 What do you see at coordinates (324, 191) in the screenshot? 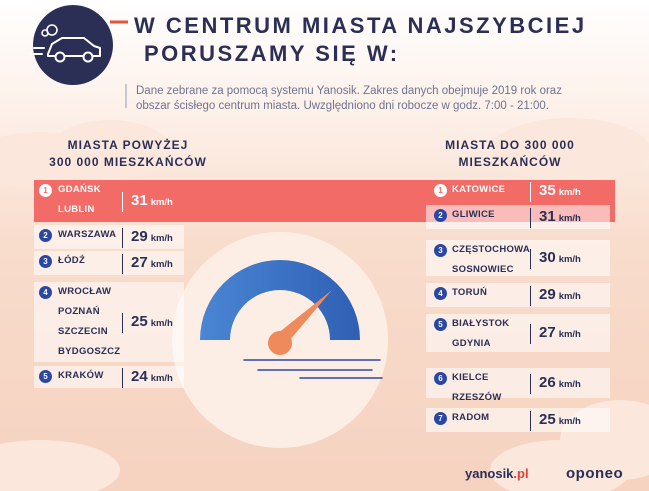
I see `ranking-row: 1 KATOWICE 35 km/h` at bounding box center [324, 191].